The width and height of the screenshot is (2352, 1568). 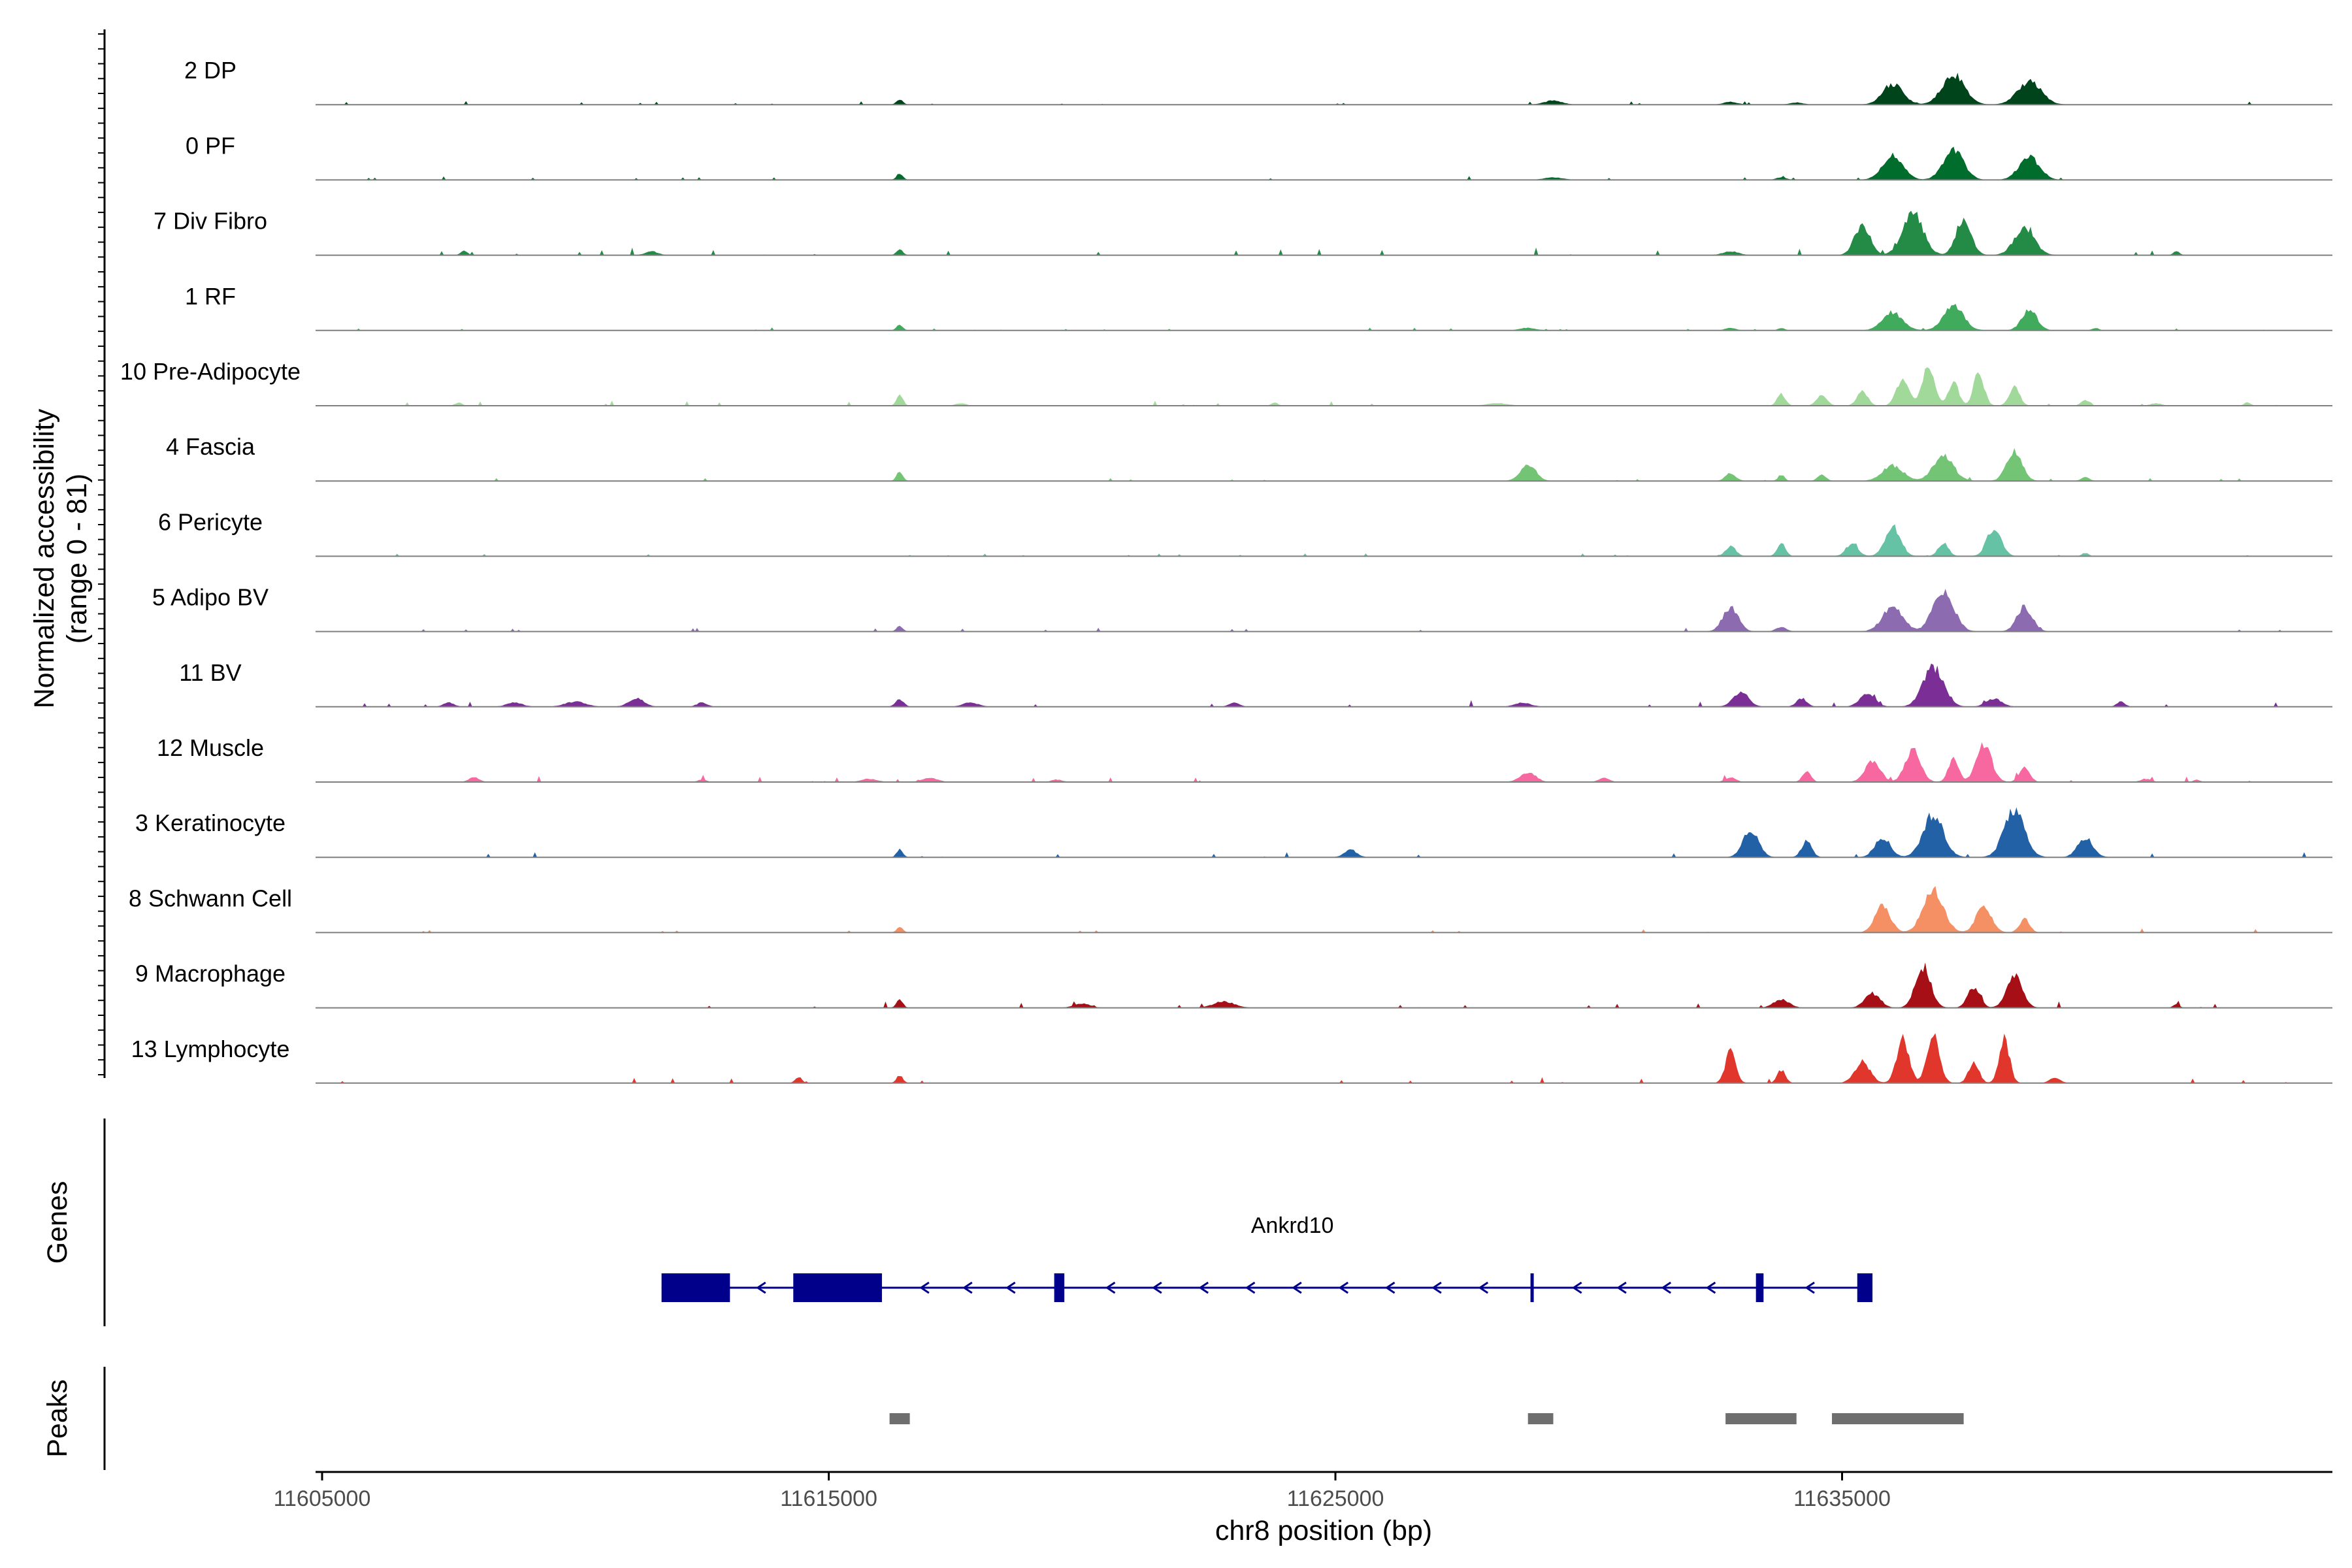 I want to click on track-label: 9 Macrophage, so click(x=210, y=973).